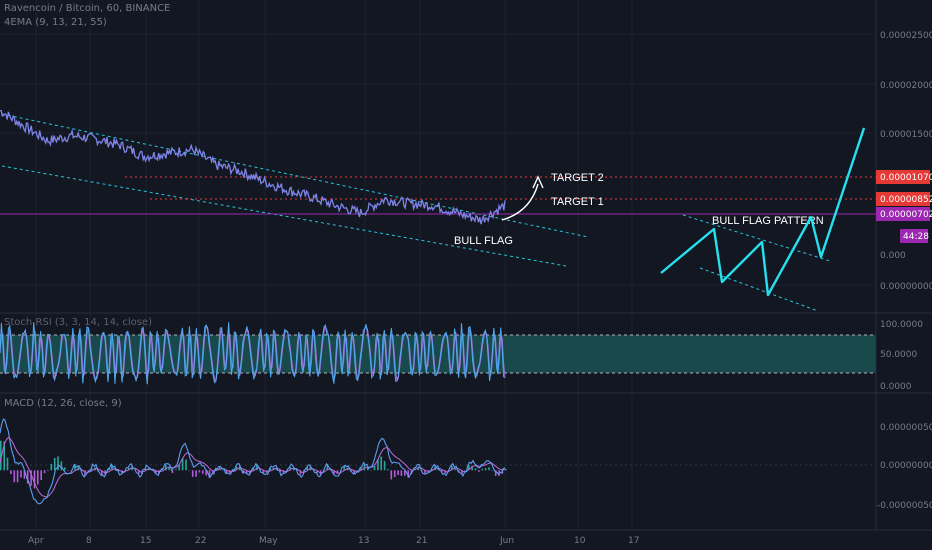 Image resolution: width=932 pixels, height=550 pixels. I want to click on y-tick-label-partial: 0.000, so click(893, 256).